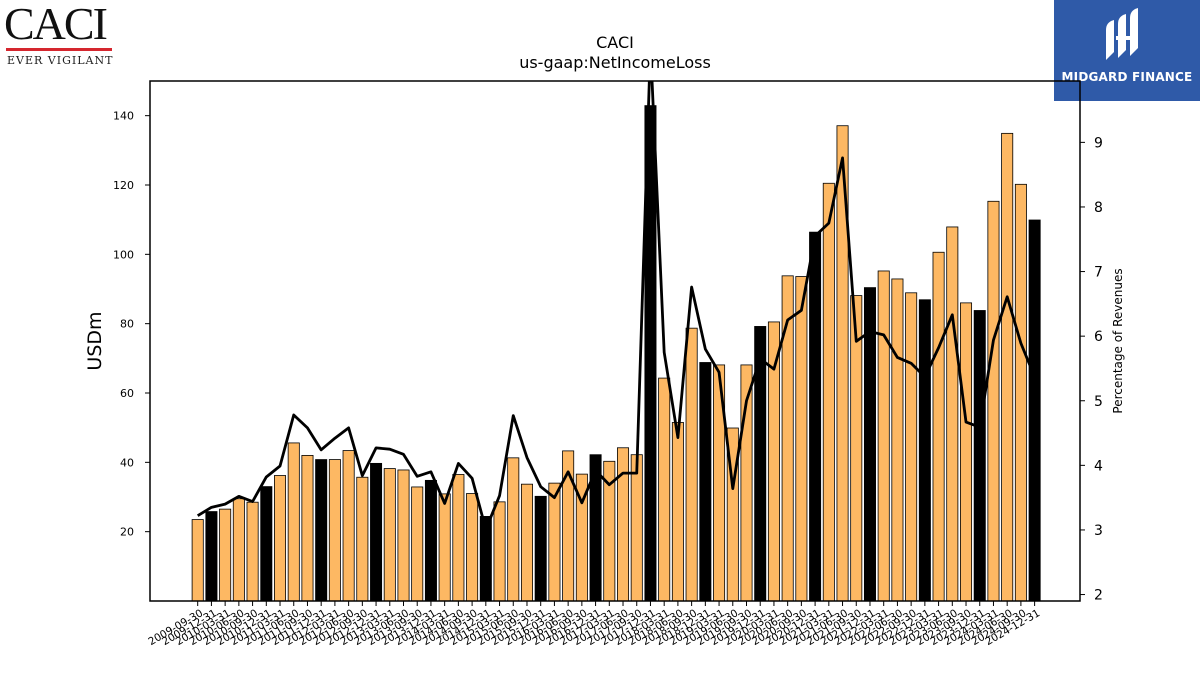 The image size is (1200, 675). I want to click on midgard-finance-logo: MIDGARD FINANCE, so click(1127, 50).